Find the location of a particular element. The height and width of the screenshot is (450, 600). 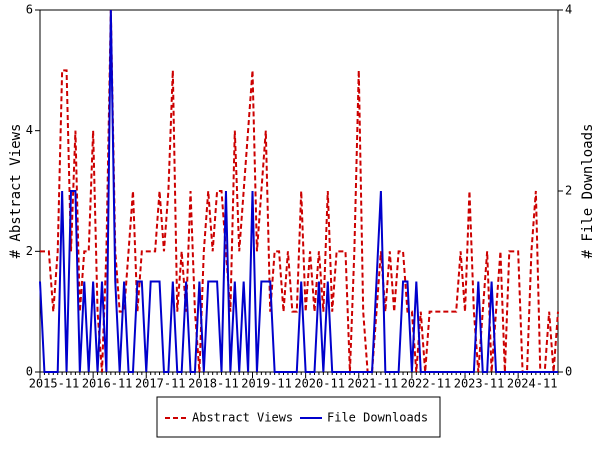

y-tick-label: 2 is located at coordinates (29, 251).